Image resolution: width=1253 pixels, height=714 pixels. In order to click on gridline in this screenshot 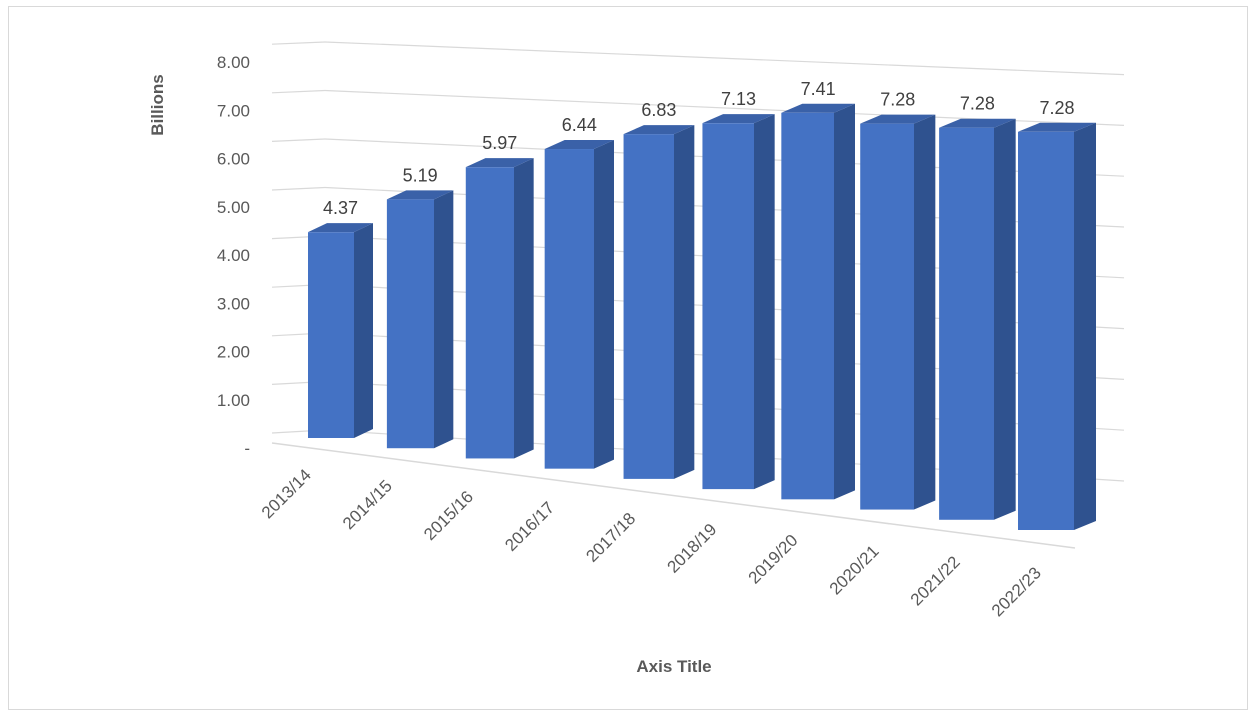, I will do `click(724, 58)`.